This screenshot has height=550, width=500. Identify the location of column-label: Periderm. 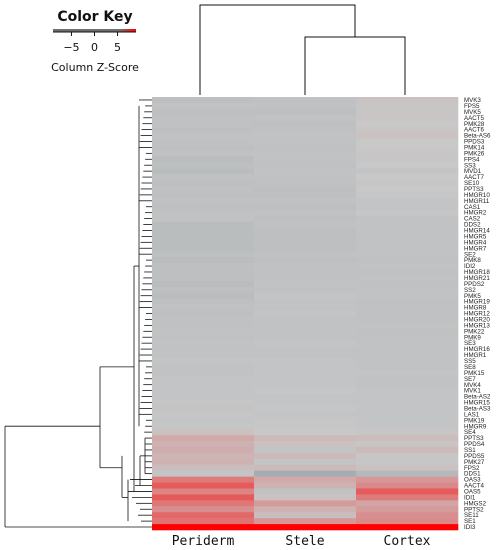
(203, 541).